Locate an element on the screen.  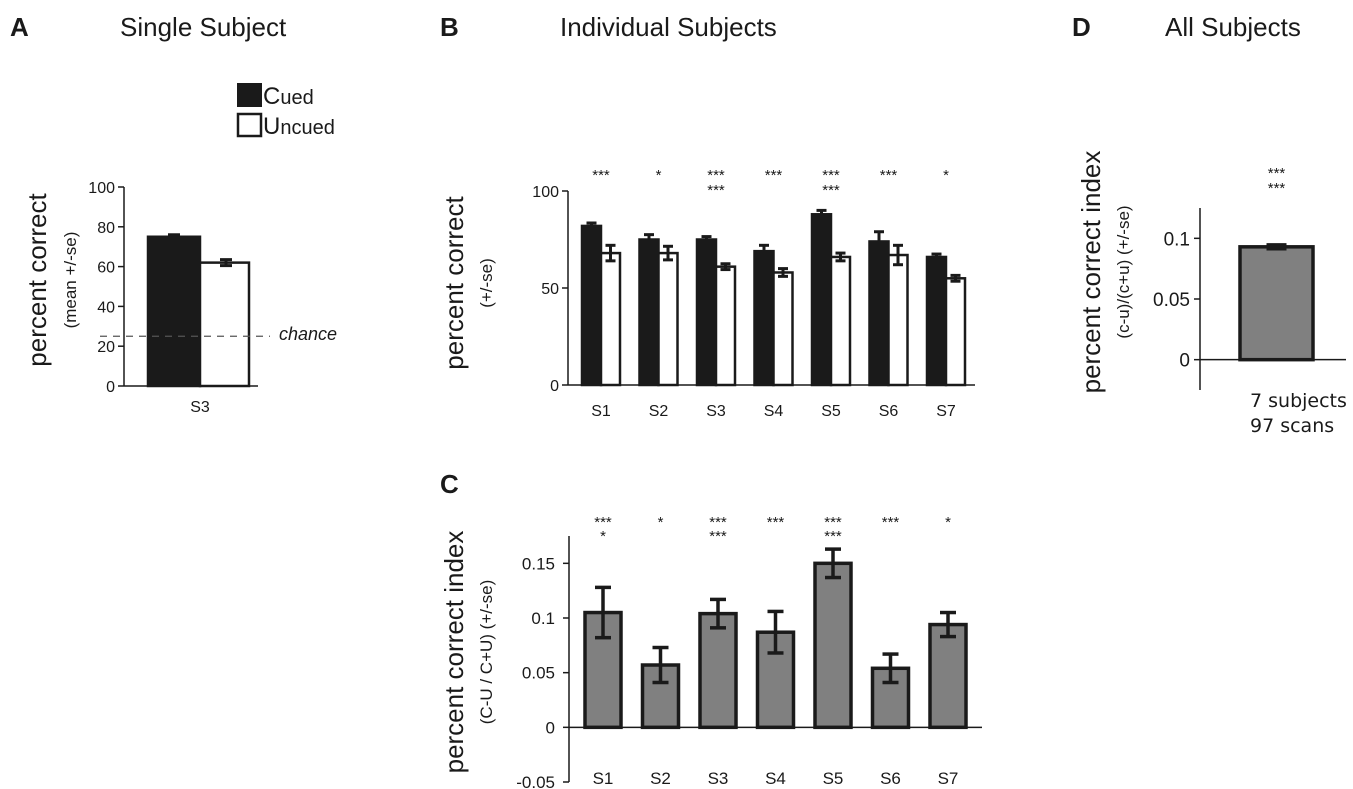
panel-a-ytick-label: 0 is located at coordinates (110, 387).